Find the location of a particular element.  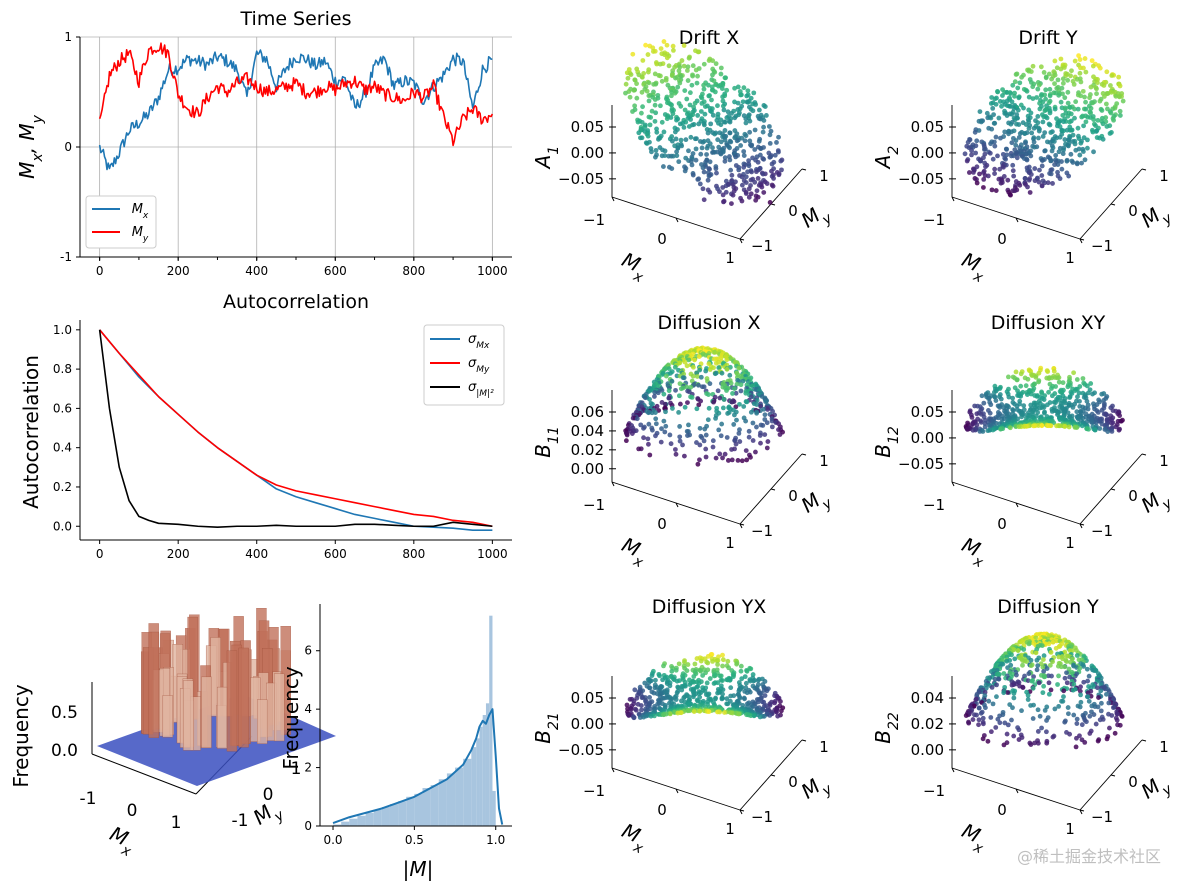

z-tick-label: 0.00 is located at coordinates (587, 153).